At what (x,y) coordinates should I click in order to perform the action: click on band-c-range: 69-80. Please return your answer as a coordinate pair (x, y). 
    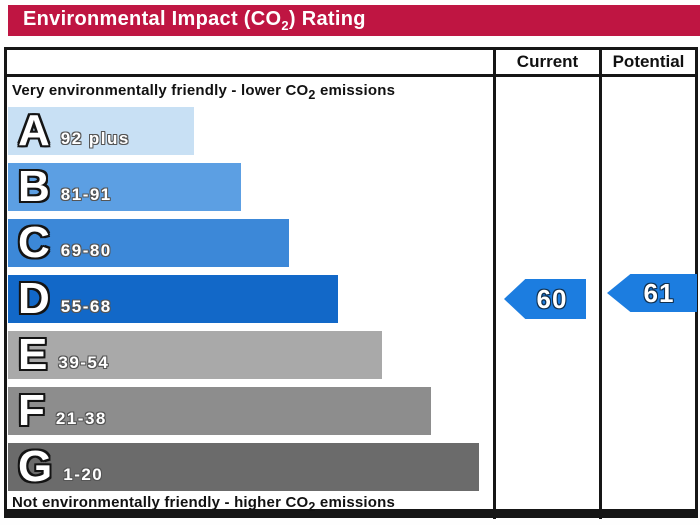
    Looking at the image, I should click on (86, 250).